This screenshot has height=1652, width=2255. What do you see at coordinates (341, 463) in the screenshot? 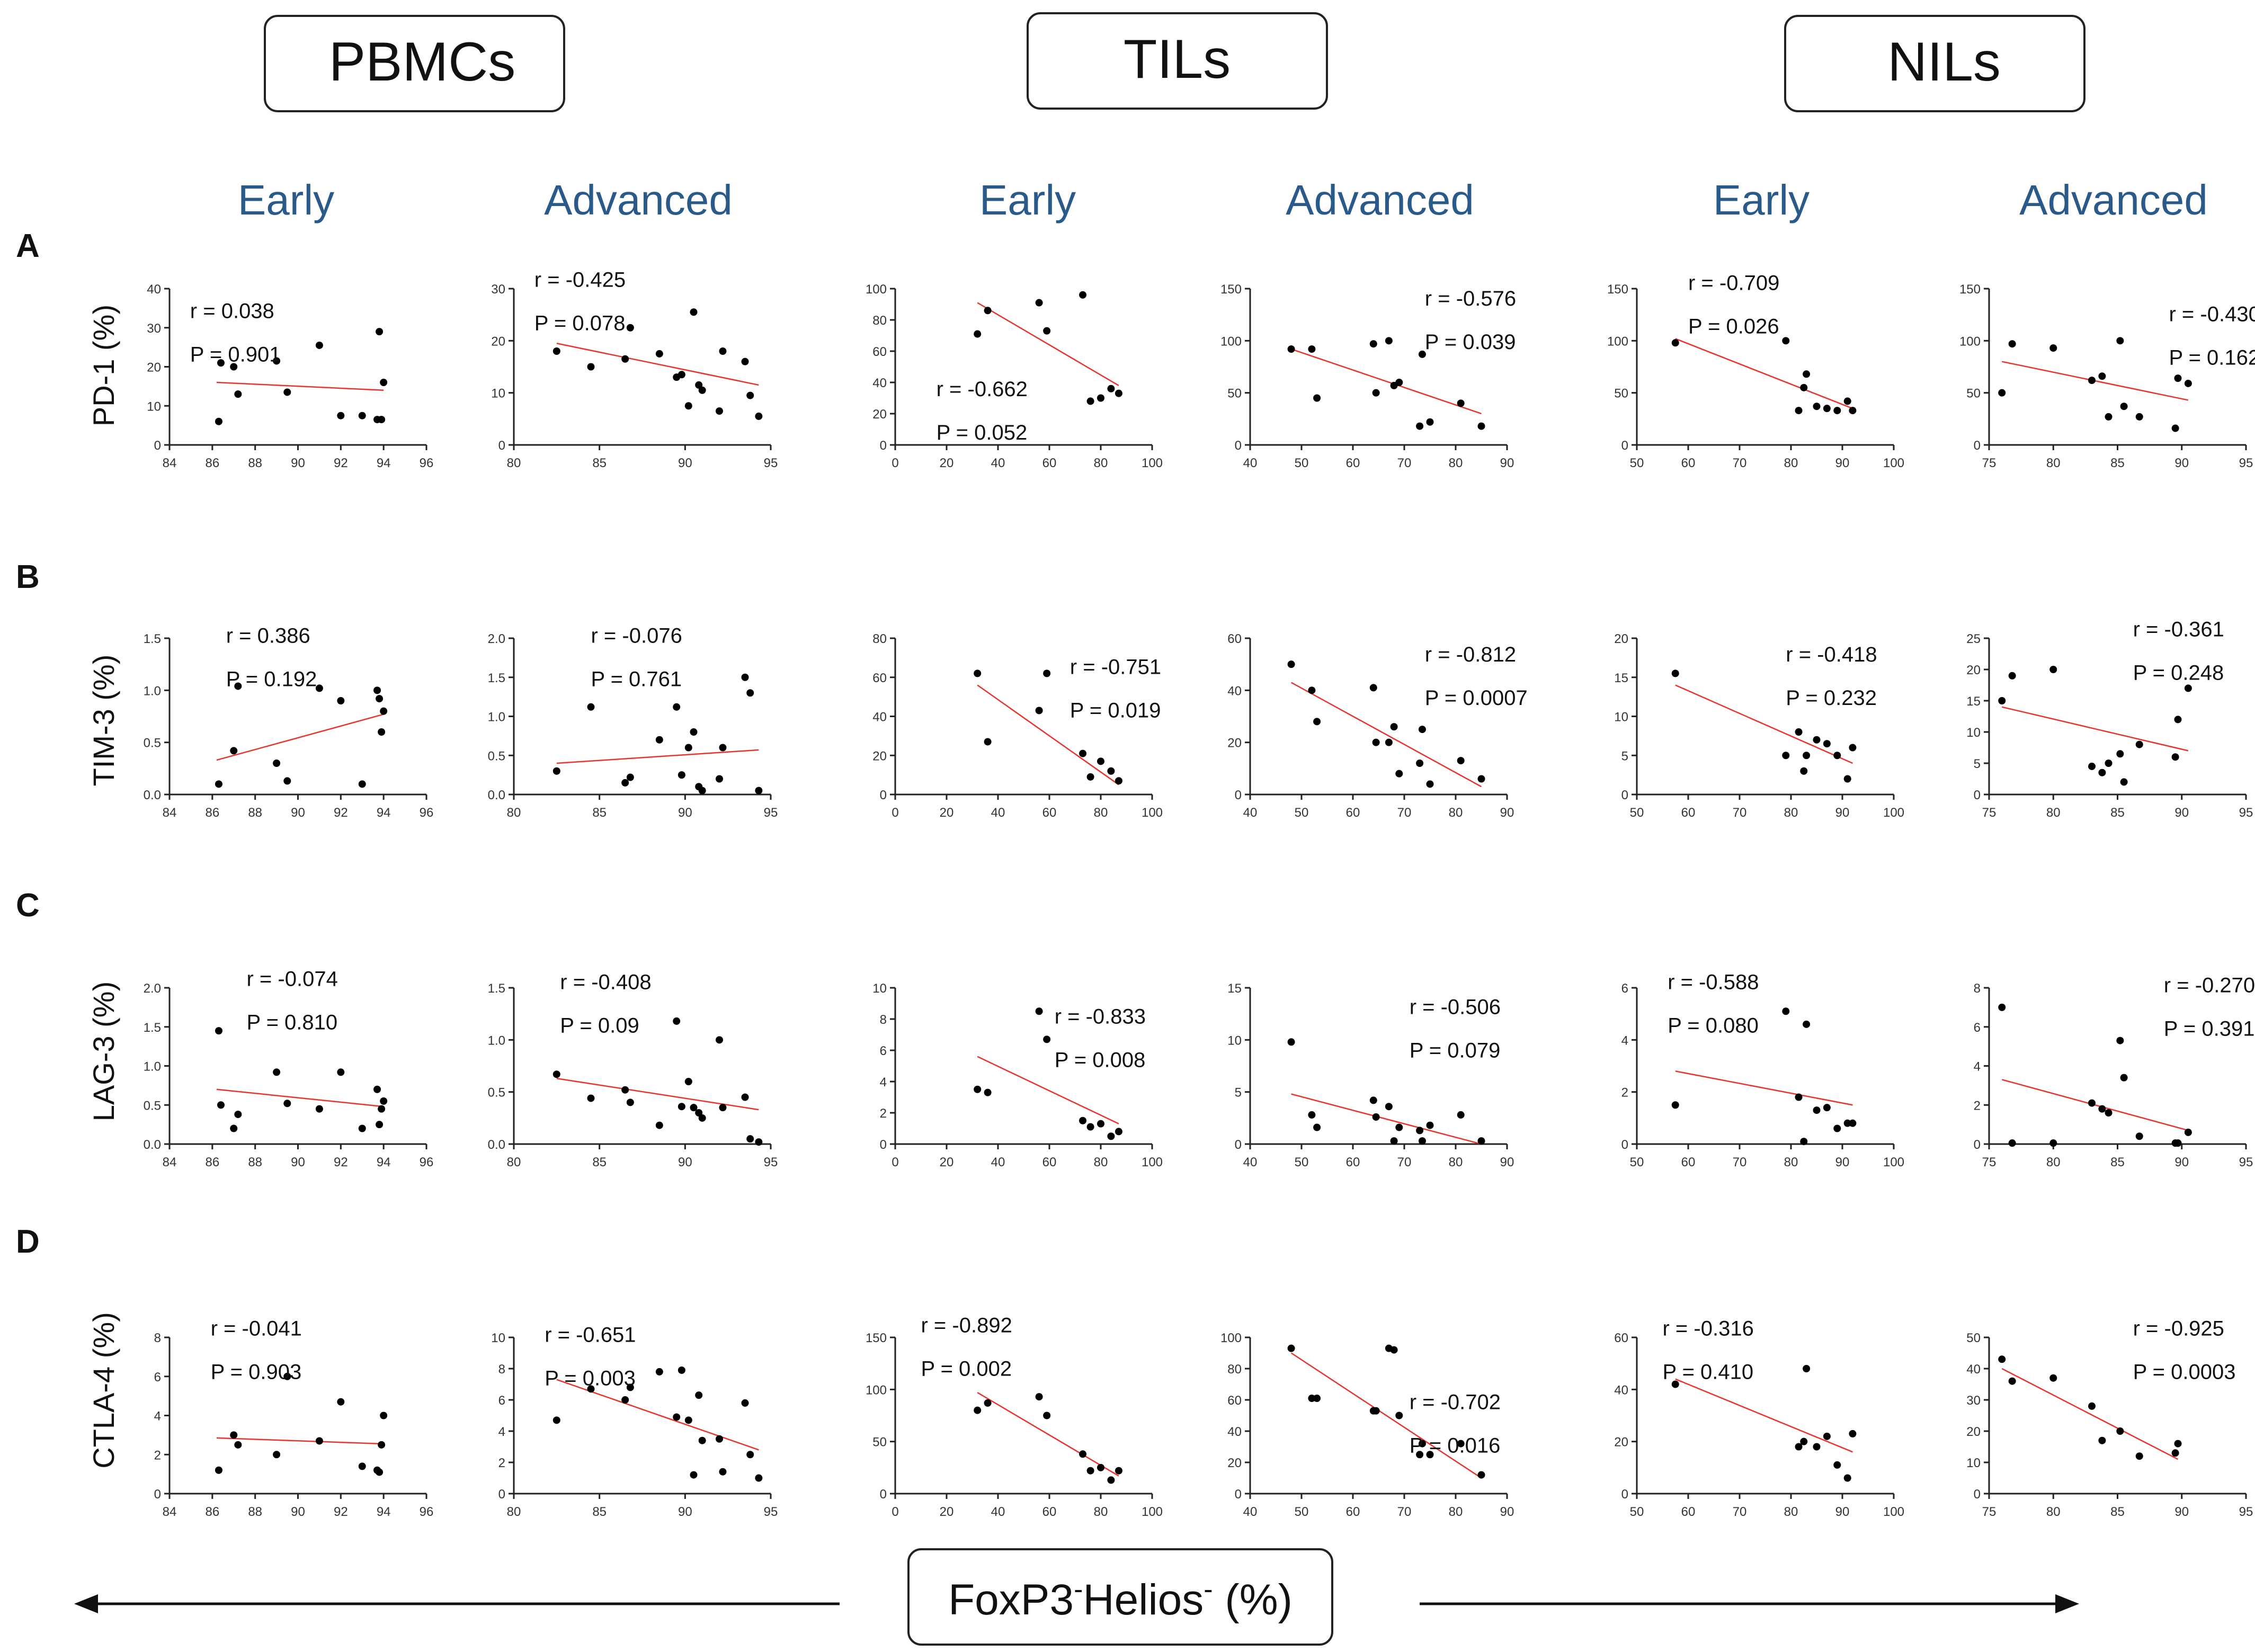
I see `x-tick-label: 92` at bounding box center [341, 463].